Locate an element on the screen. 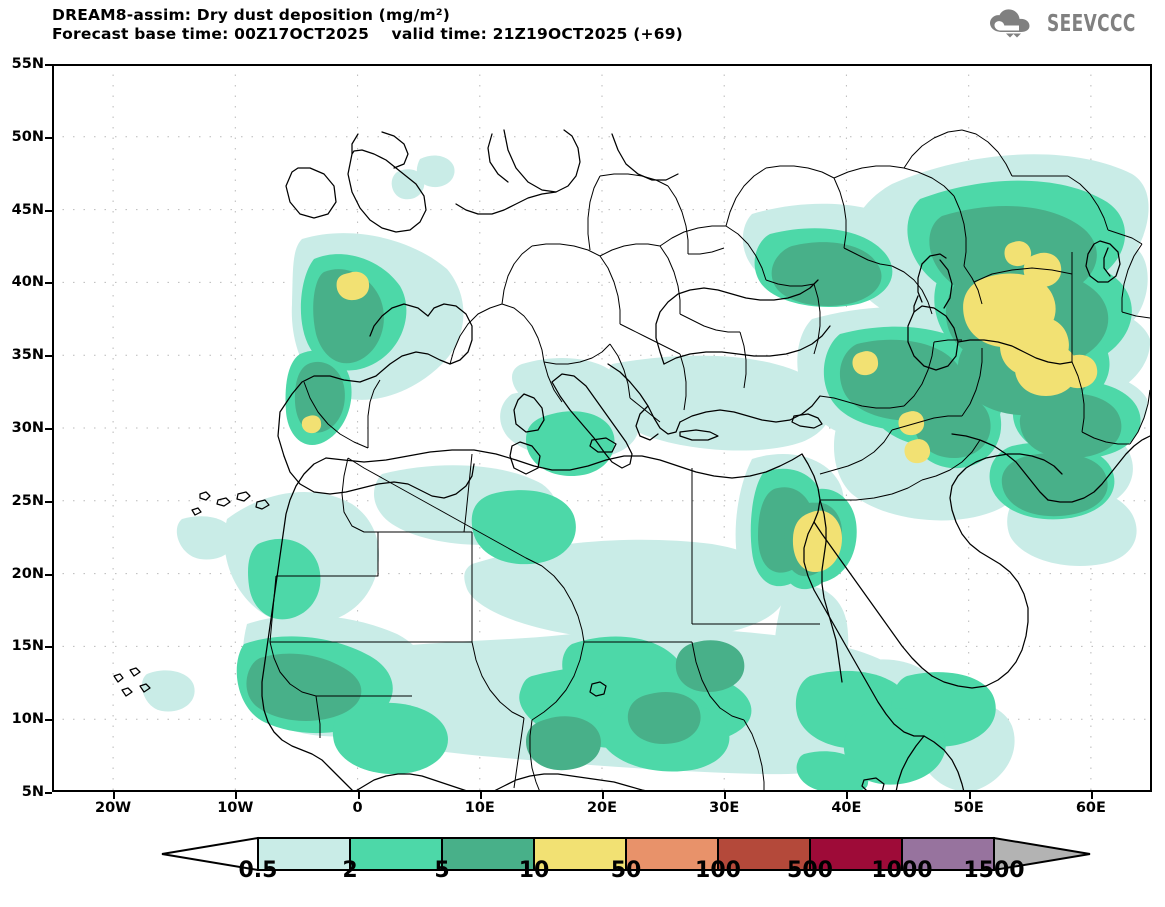  lat-tick-15N is located at coordinates (48, 647).